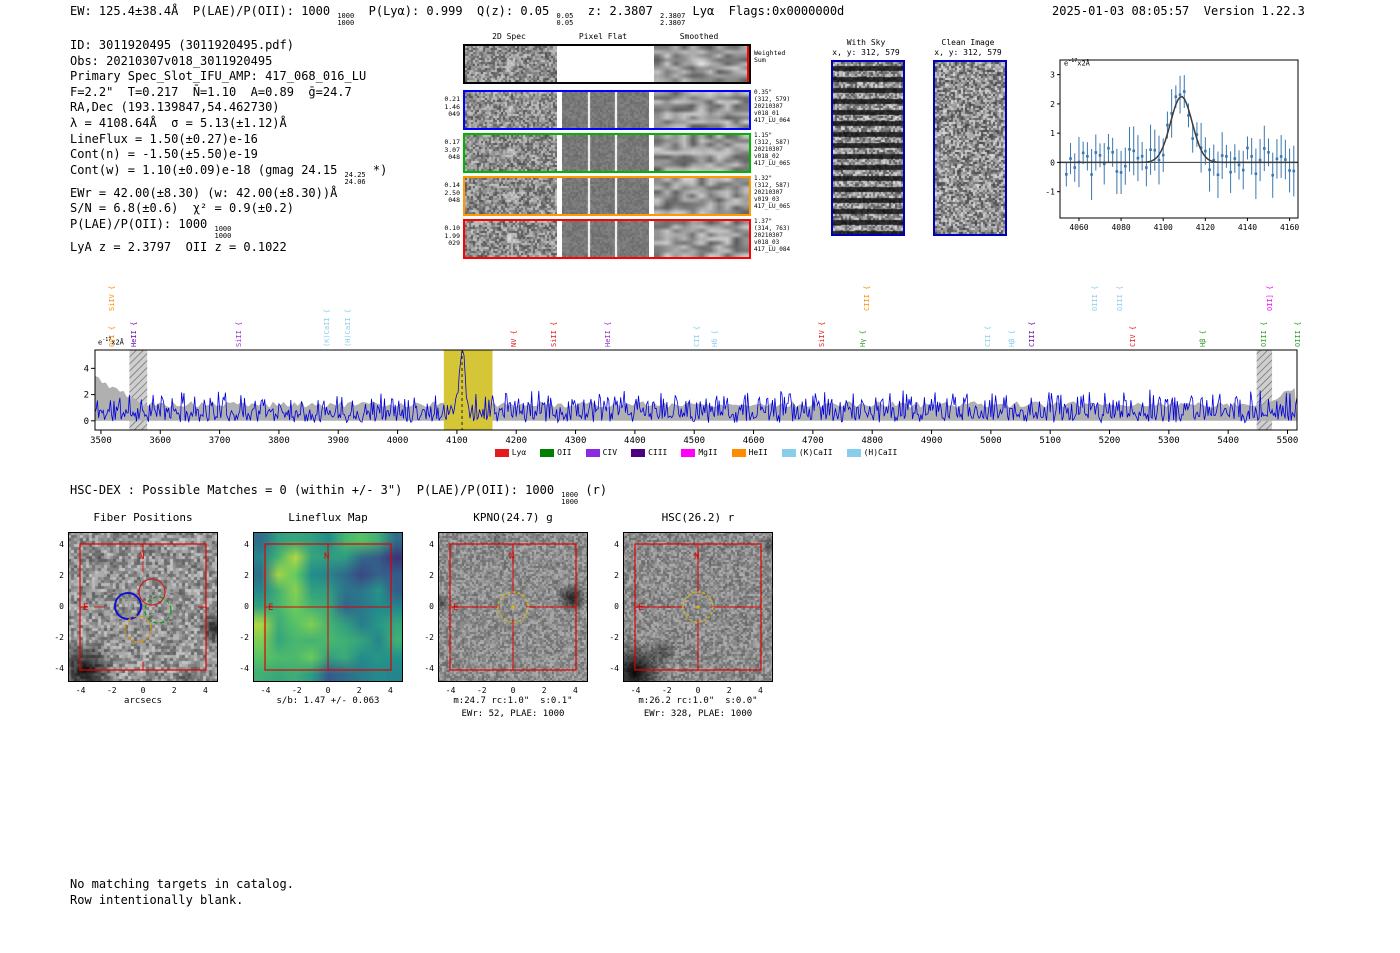 This screenshot has height=953, width=1400. Describe the element at coordinates (866, 42) in the screenshot. I see `with-sky-title: With Sky` at that location.